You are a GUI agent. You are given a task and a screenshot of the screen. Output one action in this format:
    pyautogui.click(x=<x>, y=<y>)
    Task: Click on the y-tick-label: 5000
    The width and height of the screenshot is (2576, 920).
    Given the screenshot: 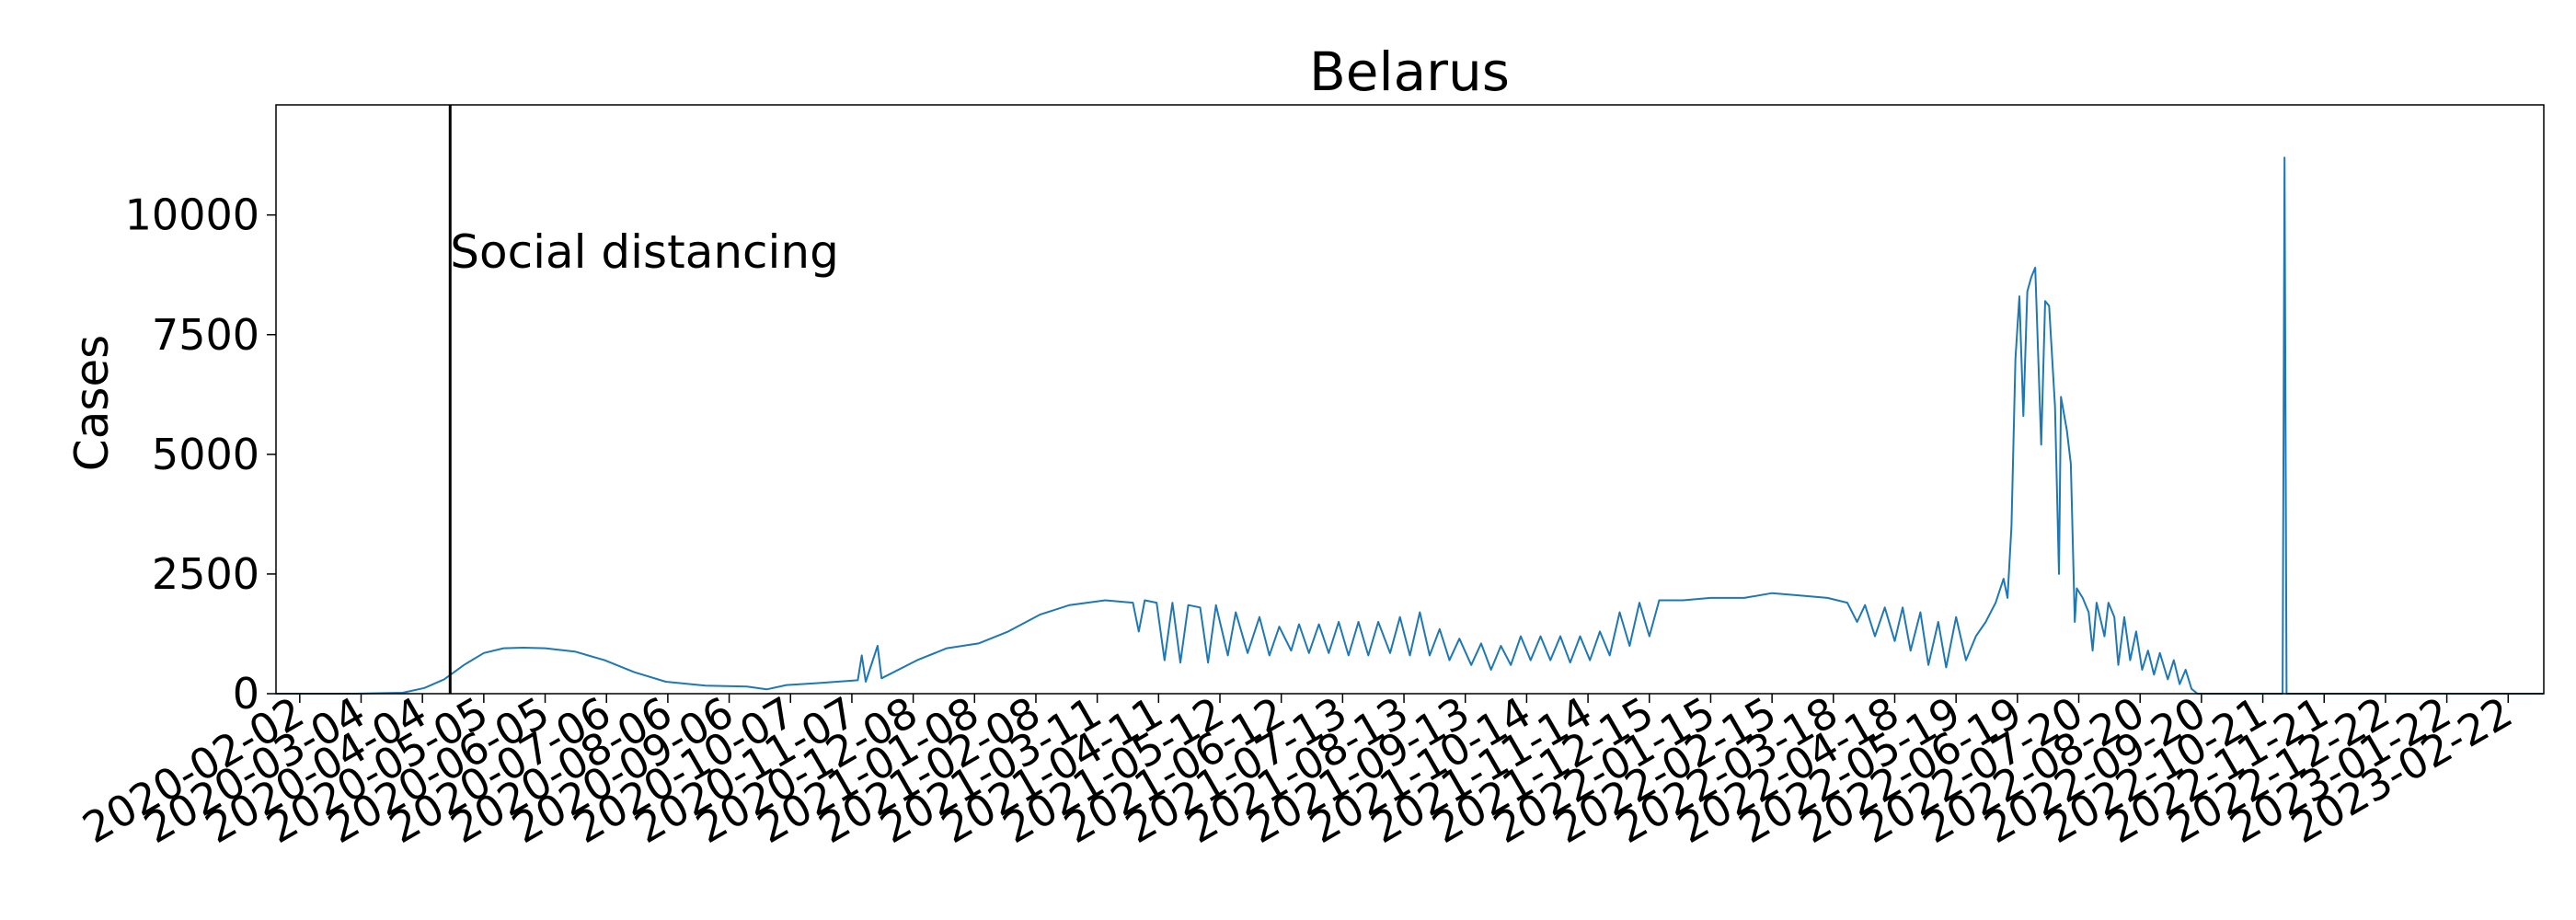 What is the action you would take?
    pyautogui.click(x=205, y=454)
    